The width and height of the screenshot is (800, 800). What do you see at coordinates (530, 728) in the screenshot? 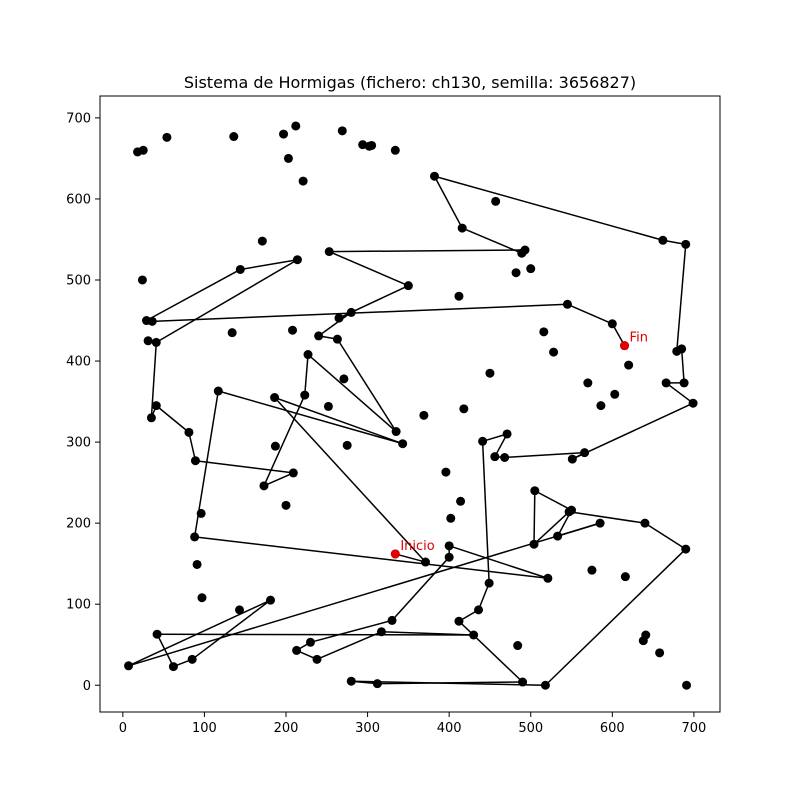
I see `x-tick-label: 500` at bounding box center [530, 728].